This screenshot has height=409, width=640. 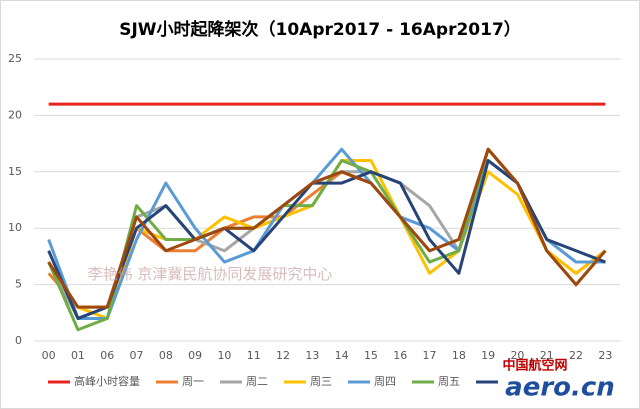 What do you see at coordinates (488, 355) in the screenshot?
I see `x-tick-label: 19` at bounding box center [488, 355].